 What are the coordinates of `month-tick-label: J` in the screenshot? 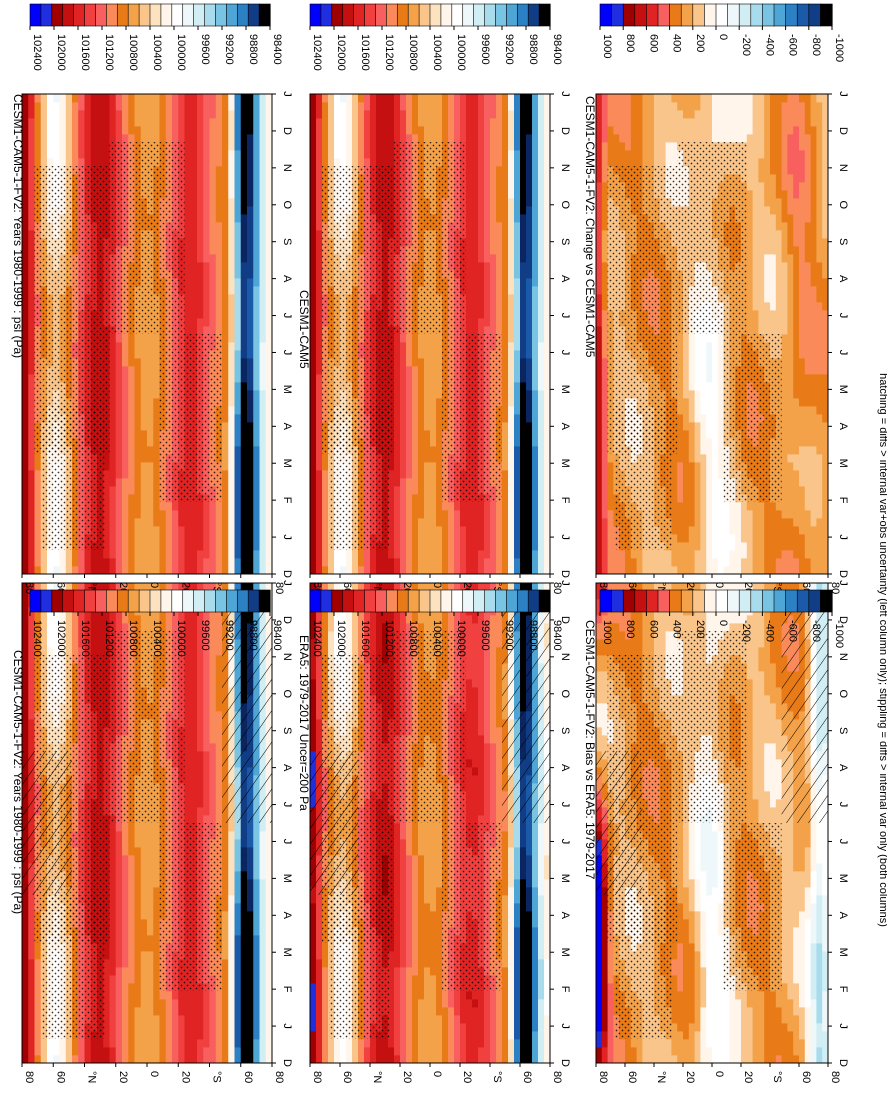 It's located at (287, 842).